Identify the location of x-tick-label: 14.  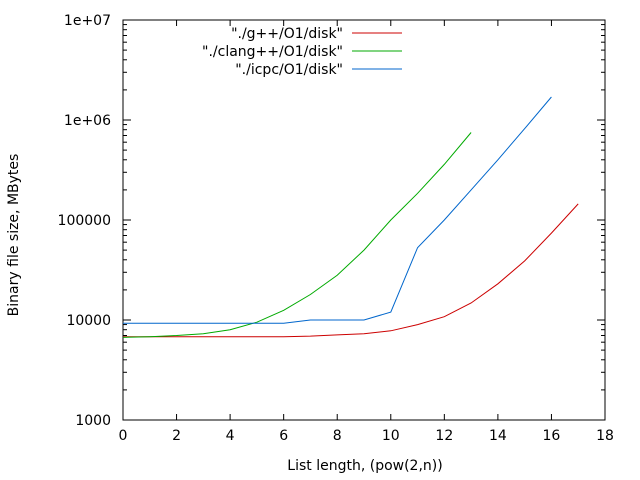
(498, 436).